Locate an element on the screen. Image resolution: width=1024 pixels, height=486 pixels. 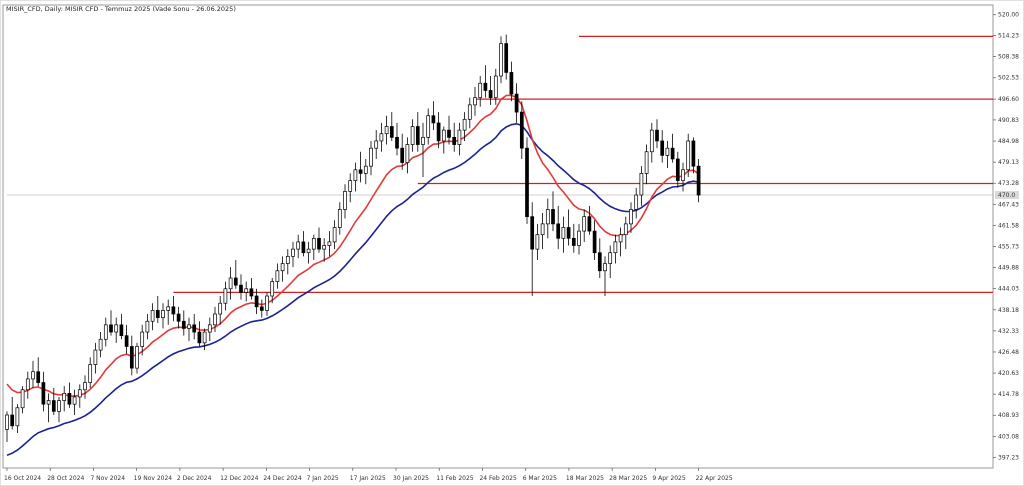
x-tick-label: 18 Mar 2025 is located at coordinates (585, 478).